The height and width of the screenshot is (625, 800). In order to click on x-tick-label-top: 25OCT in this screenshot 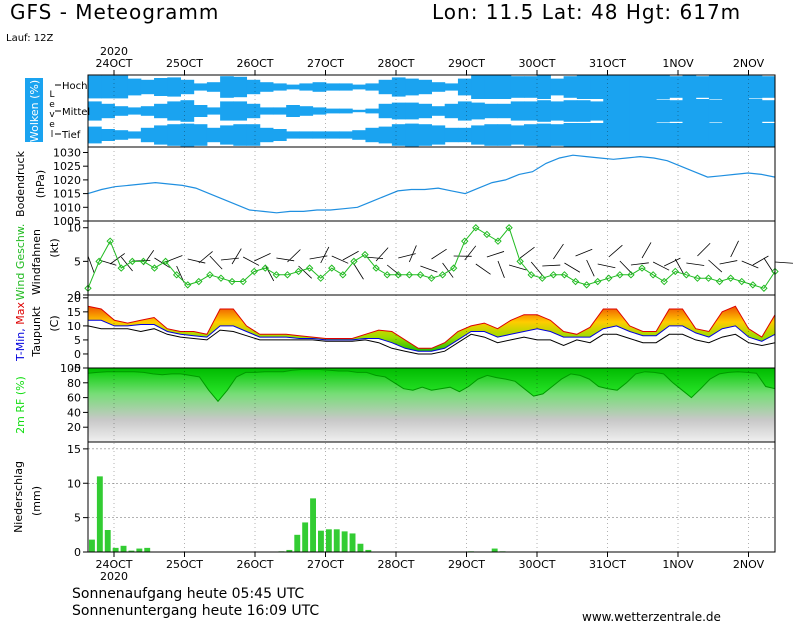, I will do `click(184, 63)`.